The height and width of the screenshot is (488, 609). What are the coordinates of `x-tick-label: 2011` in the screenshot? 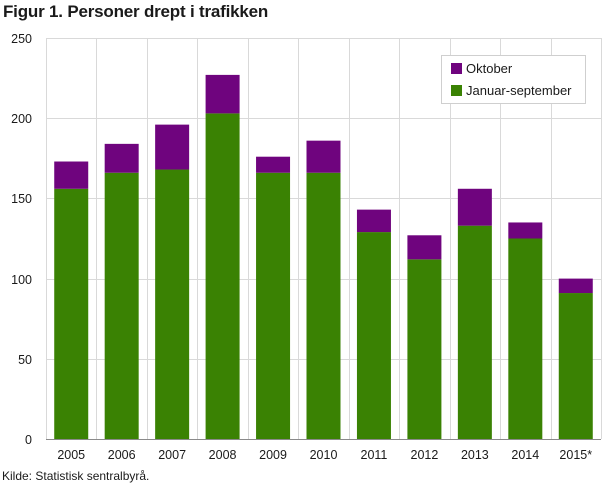 It's located at (374, 455).